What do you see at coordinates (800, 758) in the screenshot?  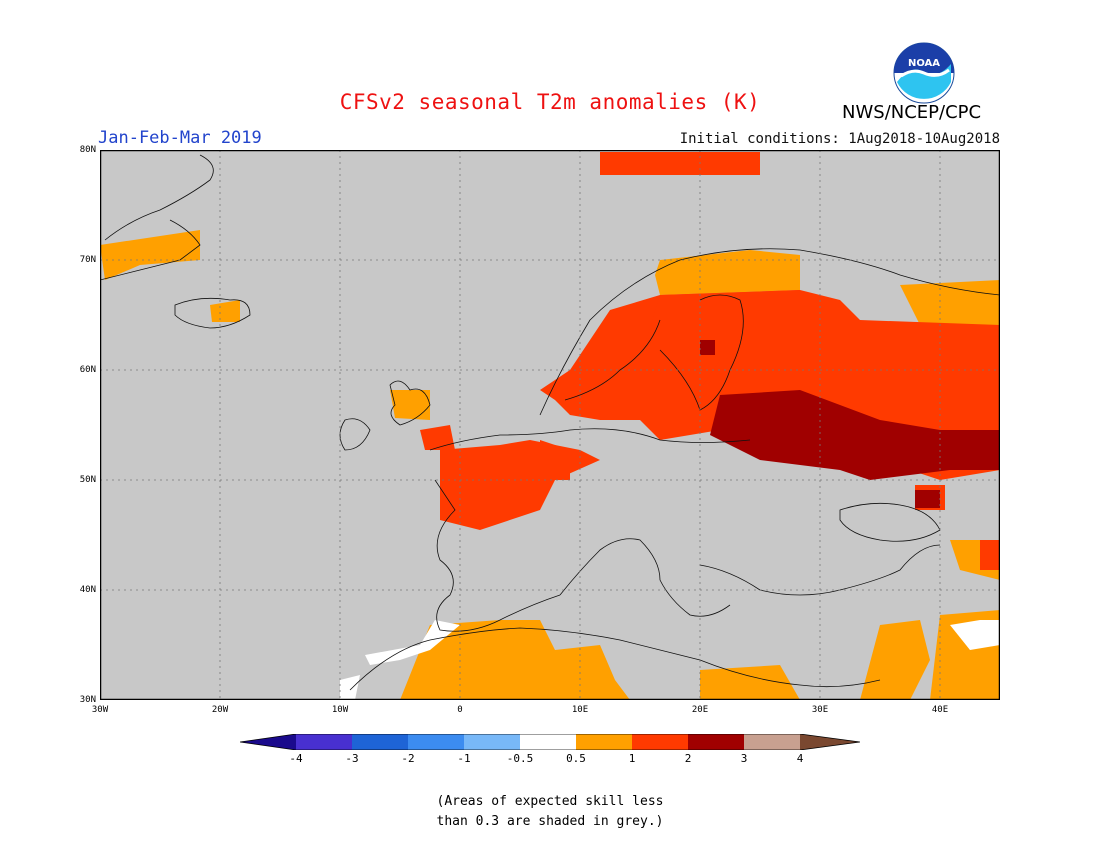 I see `colorbar-label: 4` at bounding box center [800, 758].